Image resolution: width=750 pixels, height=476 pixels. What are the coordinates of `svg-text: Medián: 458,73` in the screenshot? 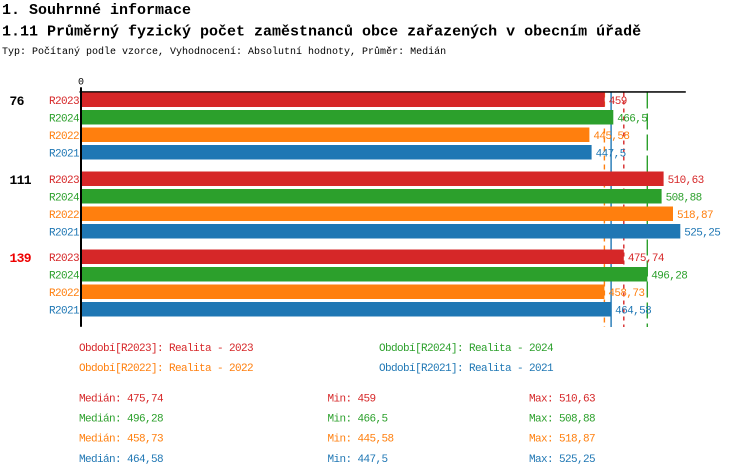 It's located at (121, 440).